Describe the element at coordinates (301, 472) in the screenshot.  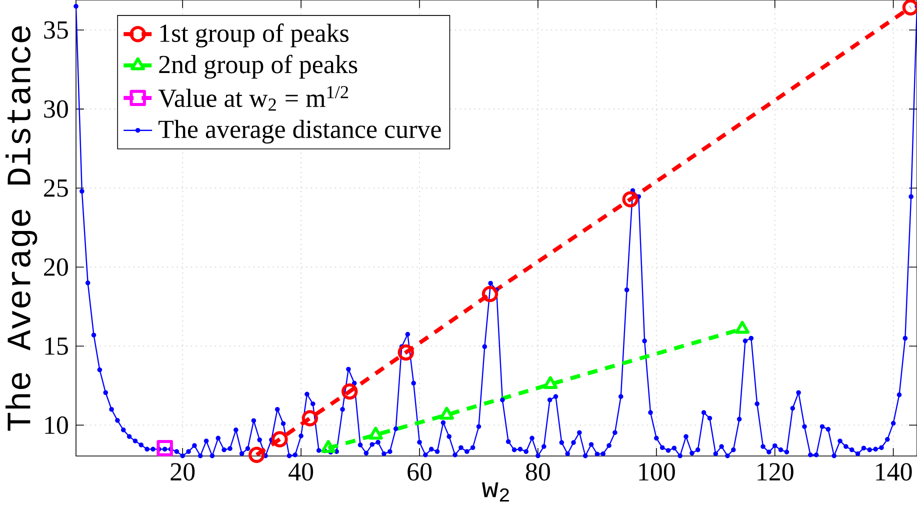
I see `x-tick-label: 40` at that location.